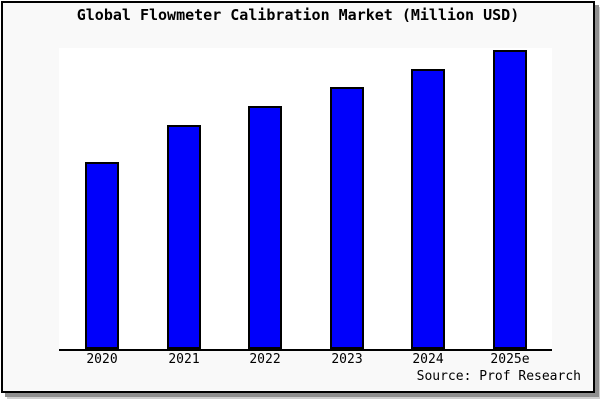 This screenshot has height=400, width=600. Describe the element at coordinates (184, 237) in the screenshot. I see `bar-2021` at that location.